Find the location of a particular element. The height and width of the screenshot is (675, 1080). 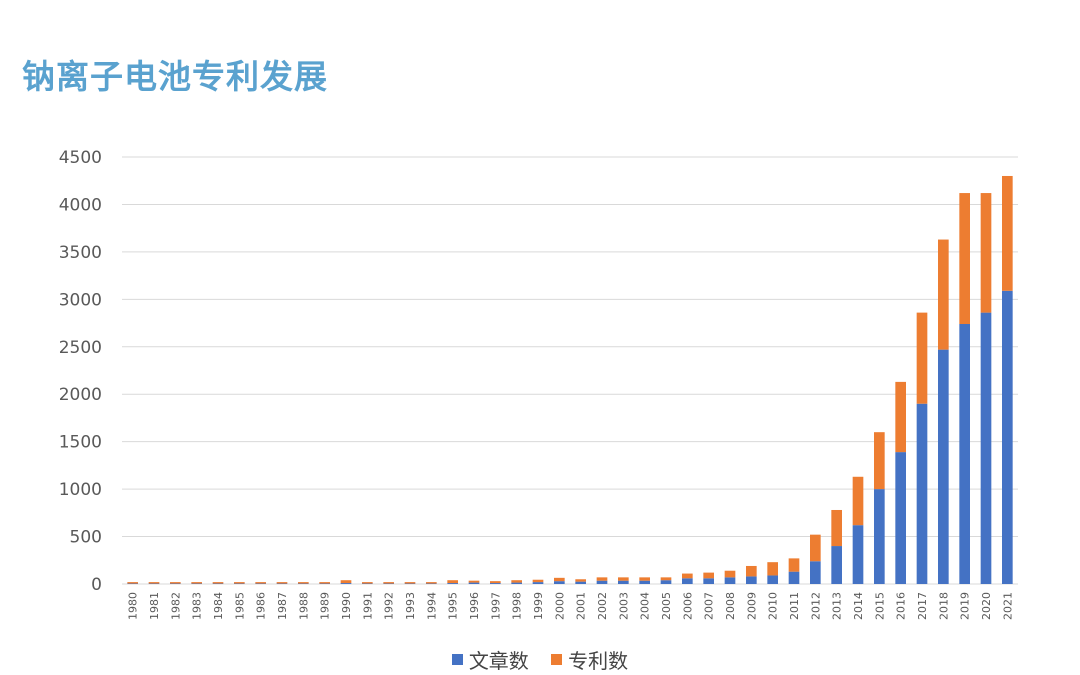

x-tick-label: 2015 is located at coordinates (879, 606).